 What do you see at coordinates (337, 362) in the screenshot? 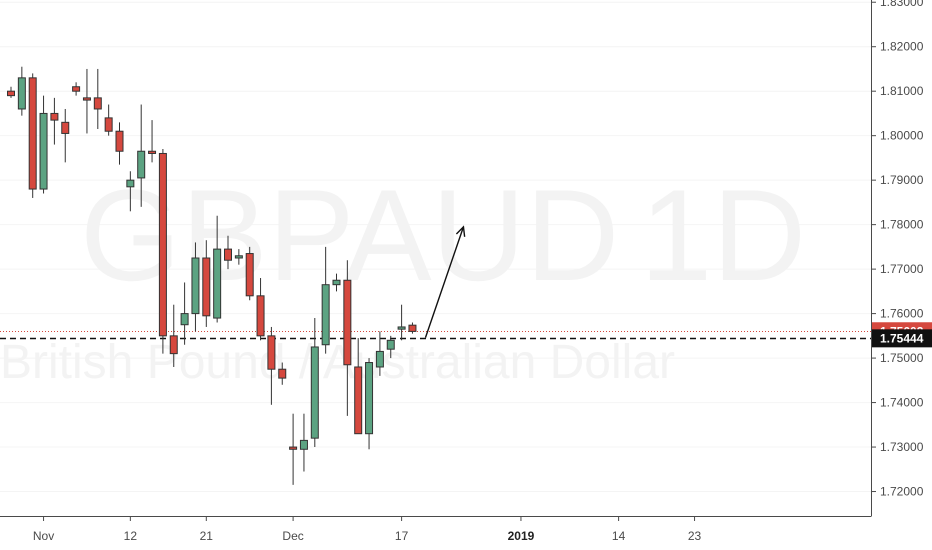
I see `watermark-subtitle: British Pound / Australian Dollar` at bounding box center [337, 362].